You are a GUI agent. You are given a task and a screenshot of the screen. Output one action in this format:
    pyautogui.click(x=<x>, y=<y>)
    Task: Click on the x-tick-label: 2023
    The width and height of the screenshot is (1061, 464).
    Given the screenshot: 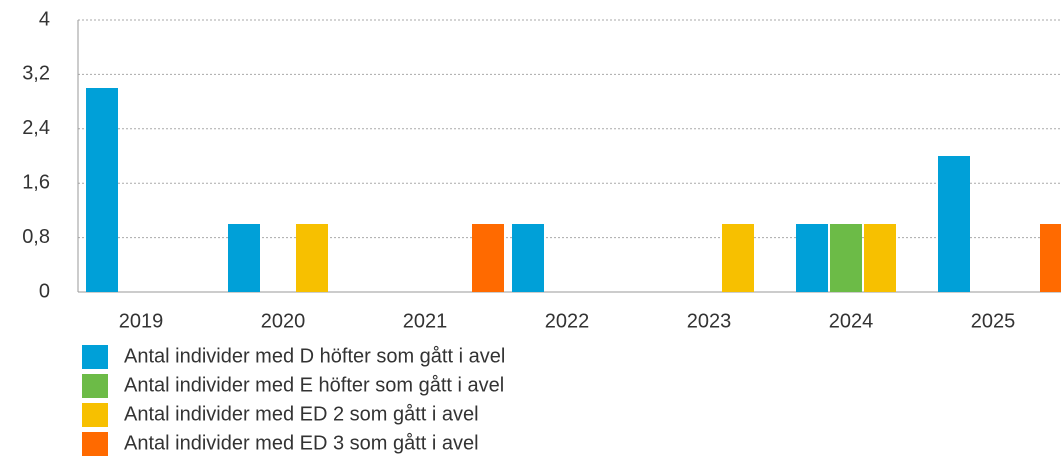 What is the action you would take?
    pyautogui.click(x=709, y=321)
    